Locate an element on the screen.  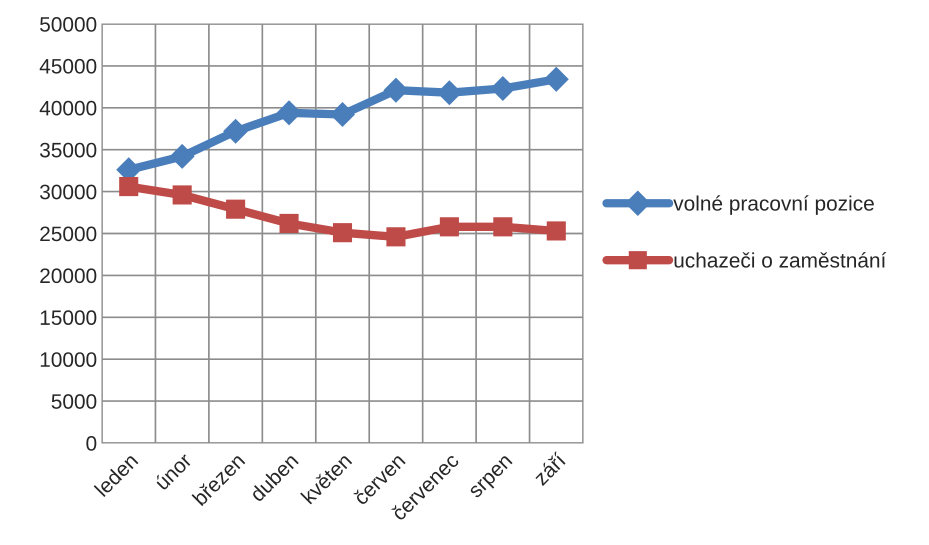
x-tick-label: září is located at coordinates (550, 468).